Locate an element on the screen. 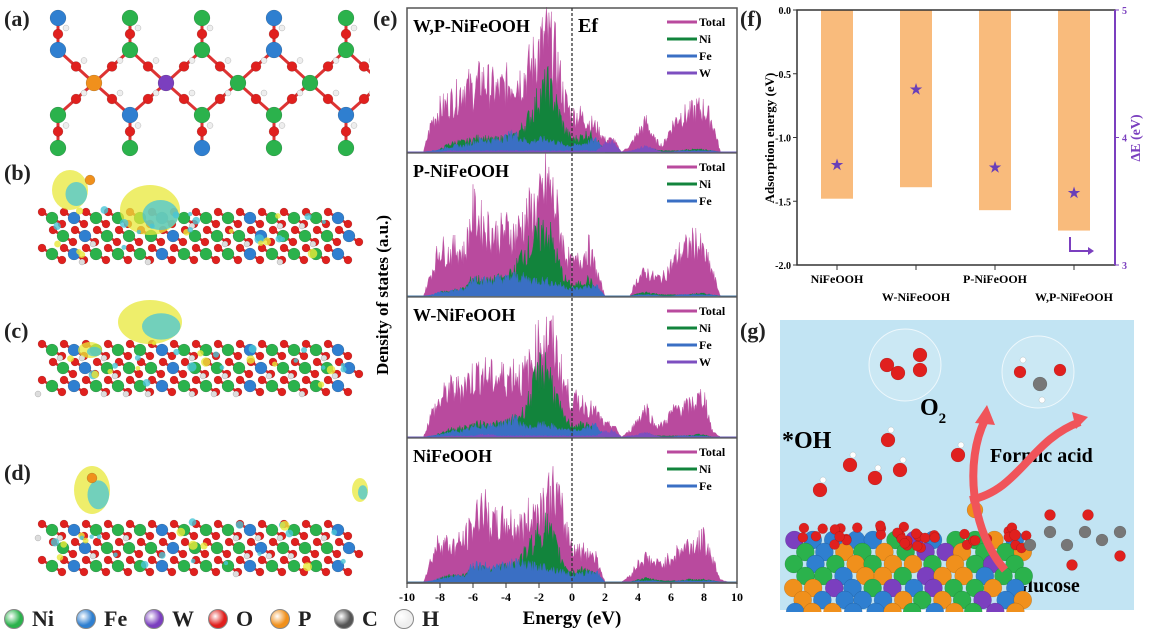  x-tick-label: -6 is located at coordinates (473, 597).